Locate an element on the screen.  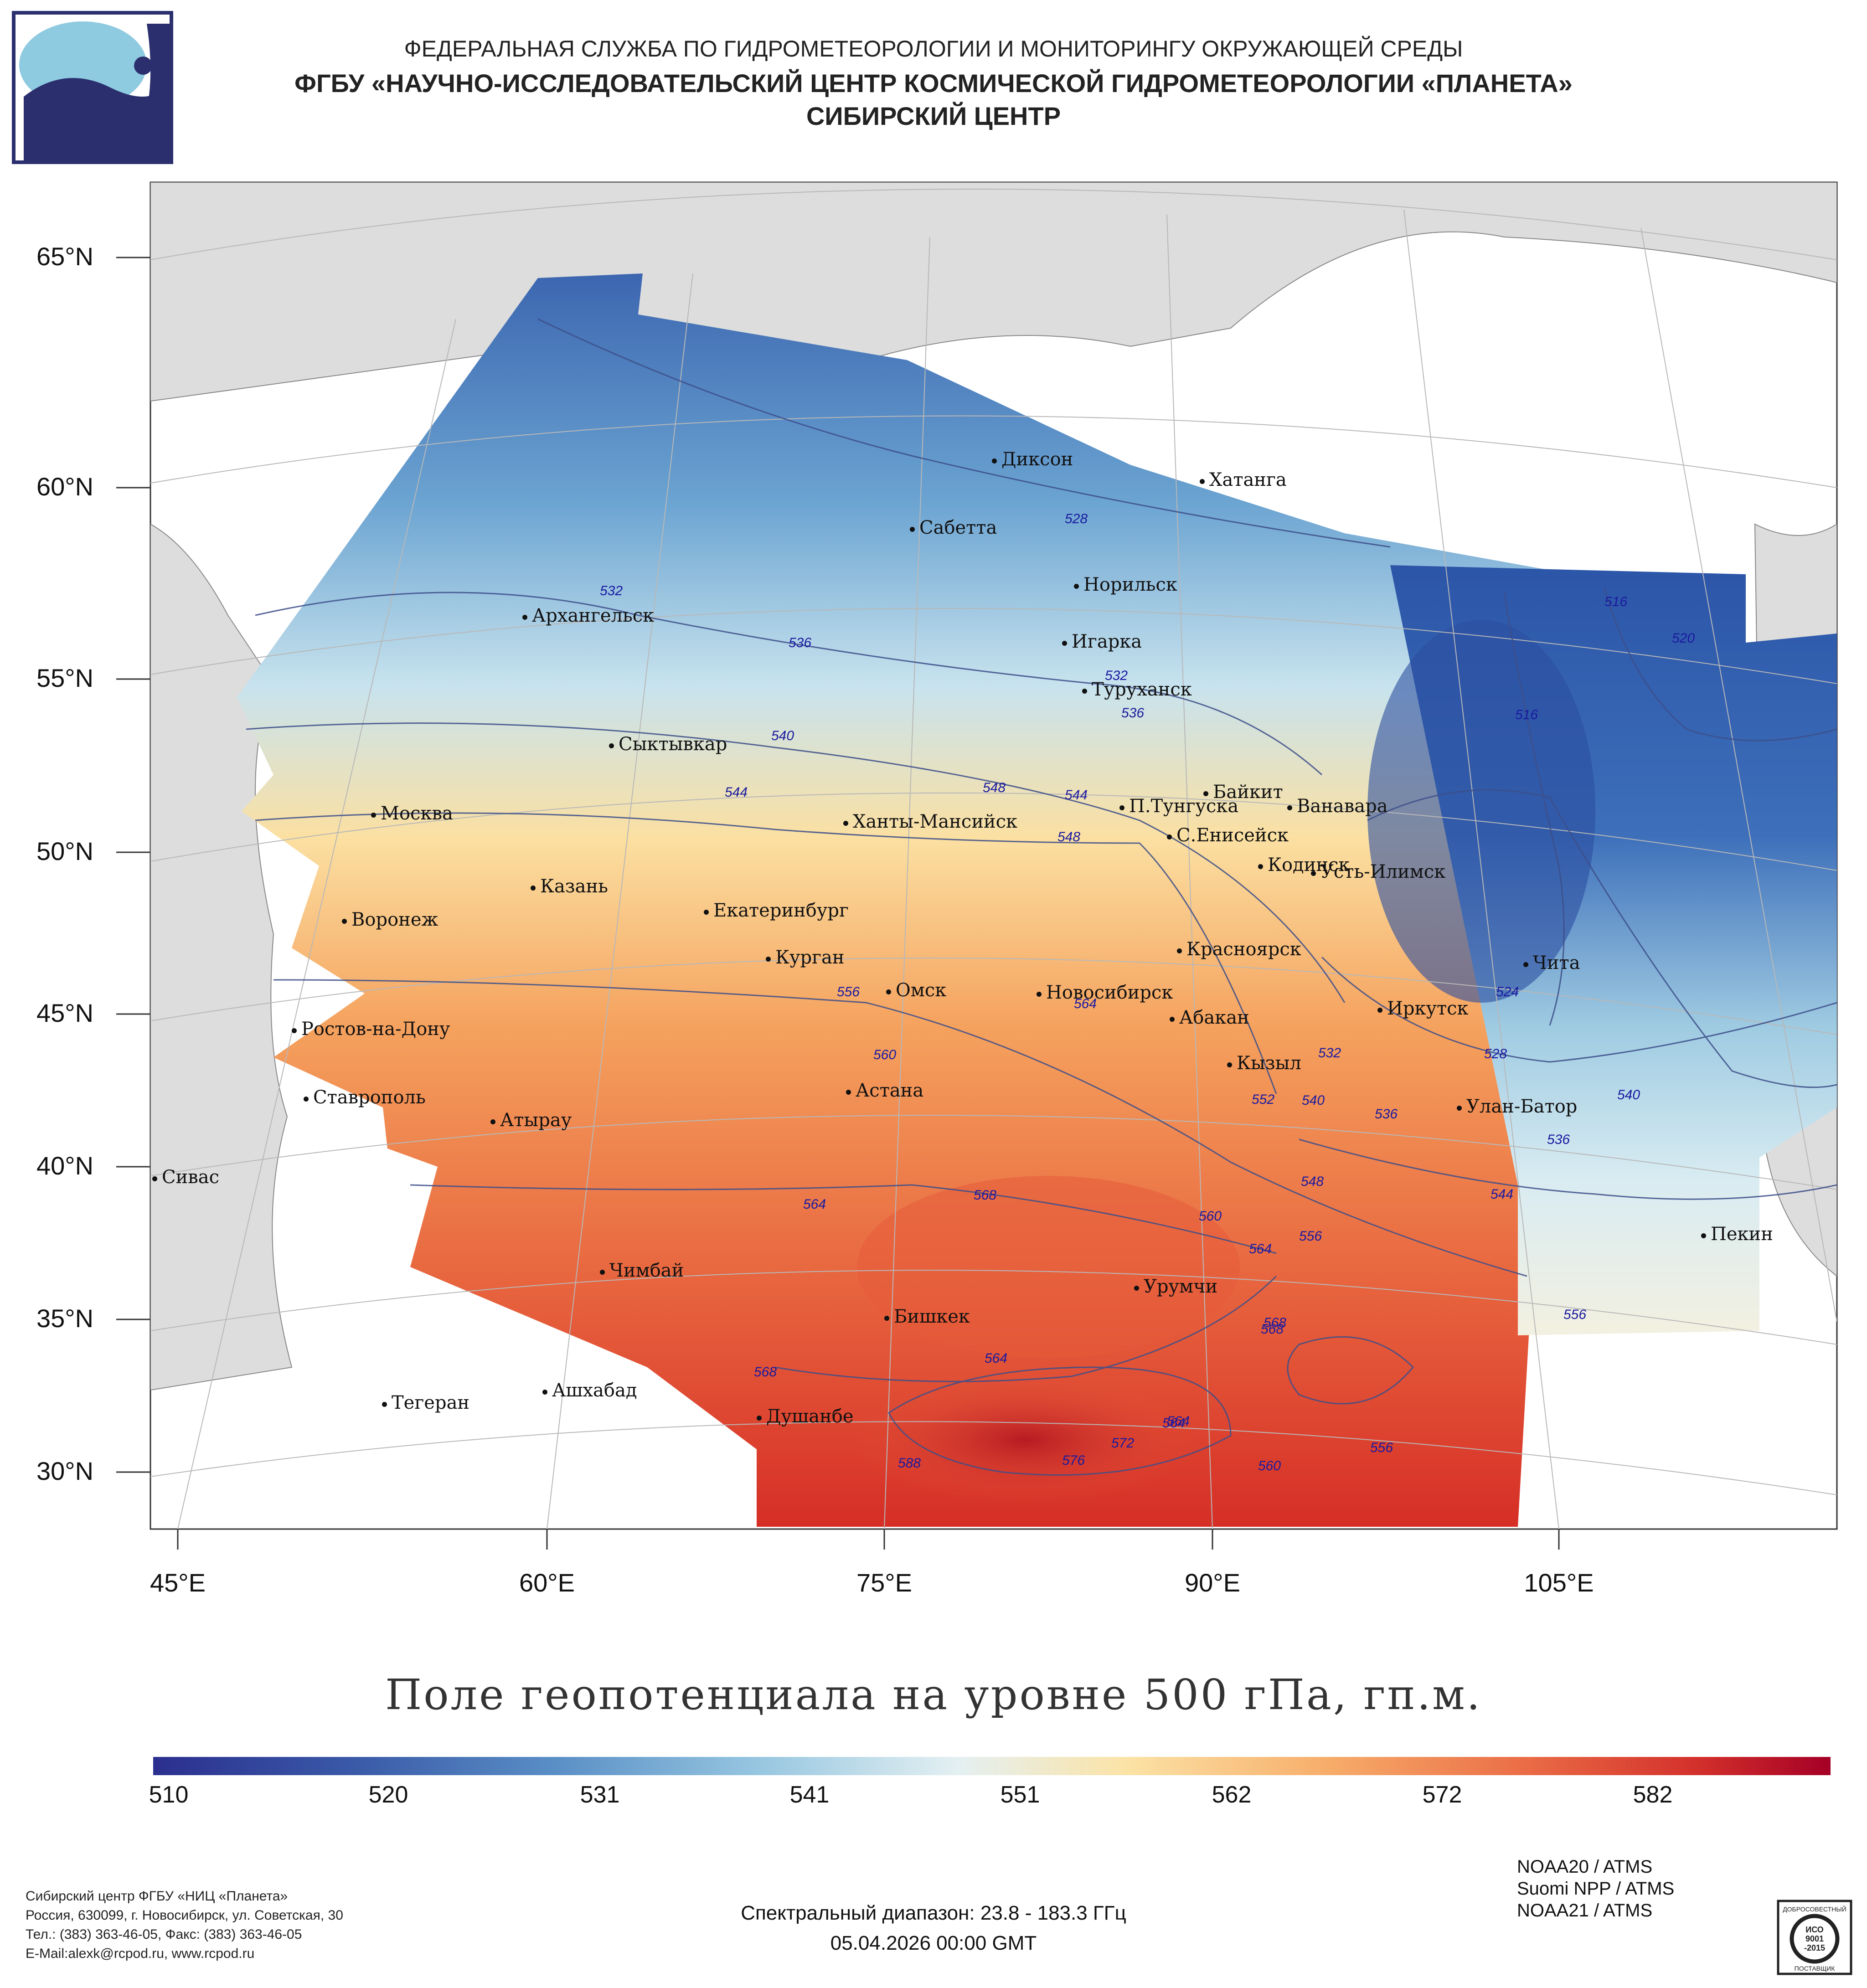
city-label: Ванавара is located at coordinates (1337, 806).